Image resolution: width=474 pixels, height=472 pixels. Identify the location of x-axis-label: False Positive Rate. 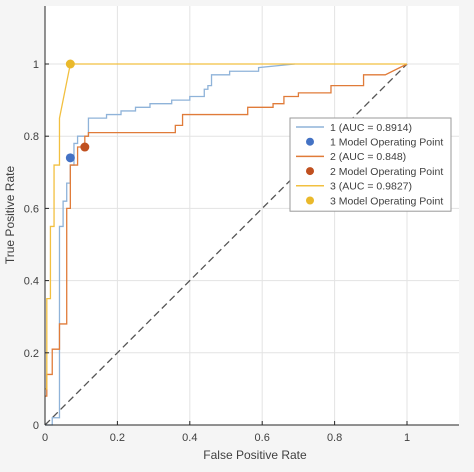
(255, 455).